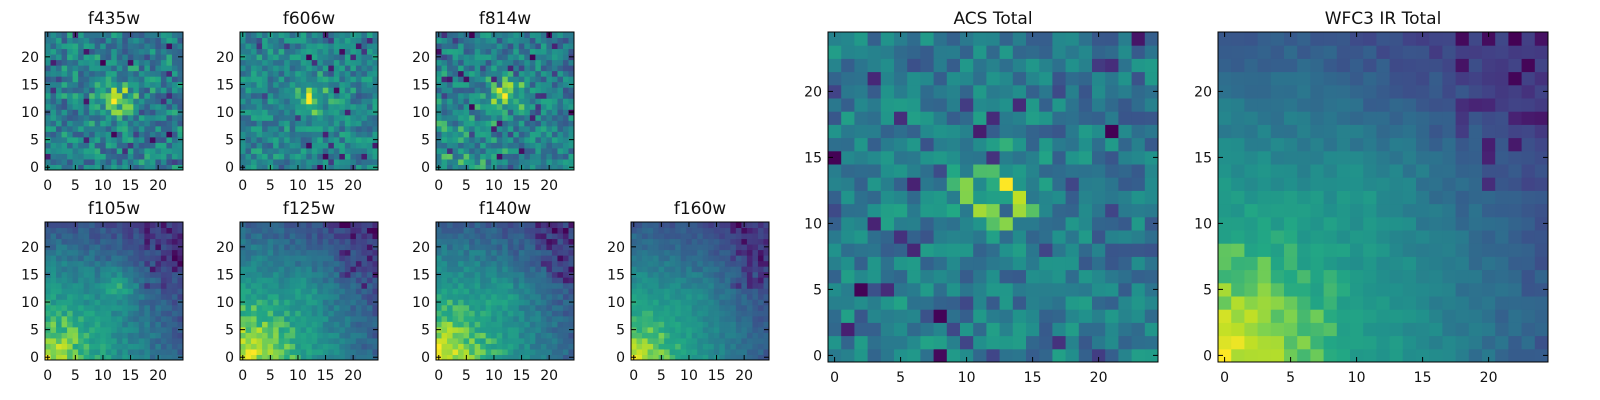  Describe the element at coordinates (494, 186) in the screenshot. I see `x-tick-label: 10` at that location.